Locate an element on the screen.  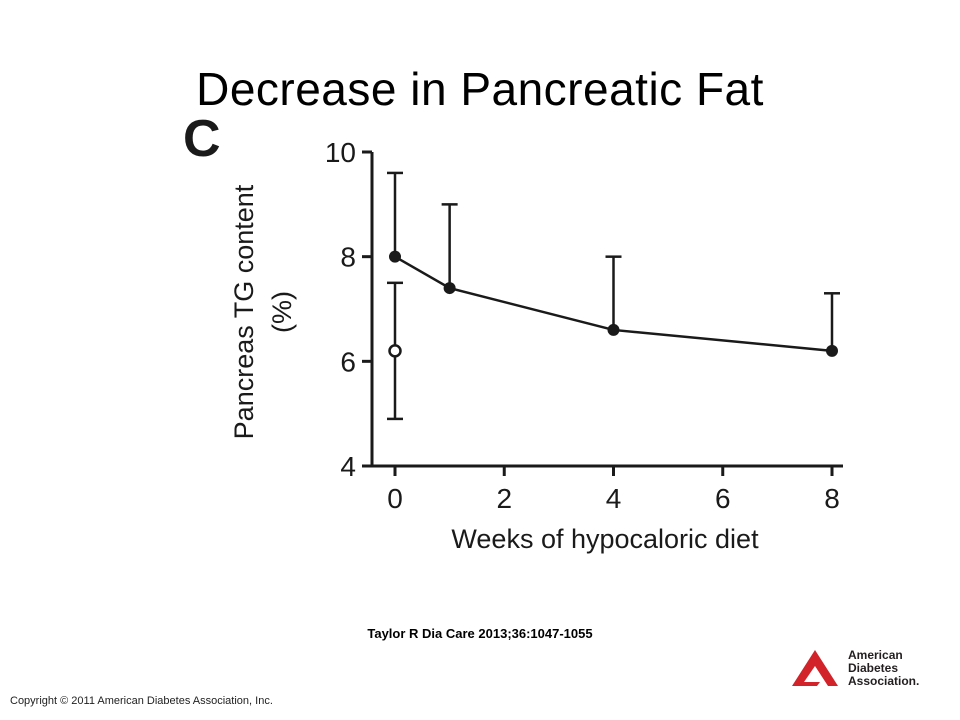
citation: Taylor R Dia Care 2013;36:1047-1055 is located at coordinates (480, 633).